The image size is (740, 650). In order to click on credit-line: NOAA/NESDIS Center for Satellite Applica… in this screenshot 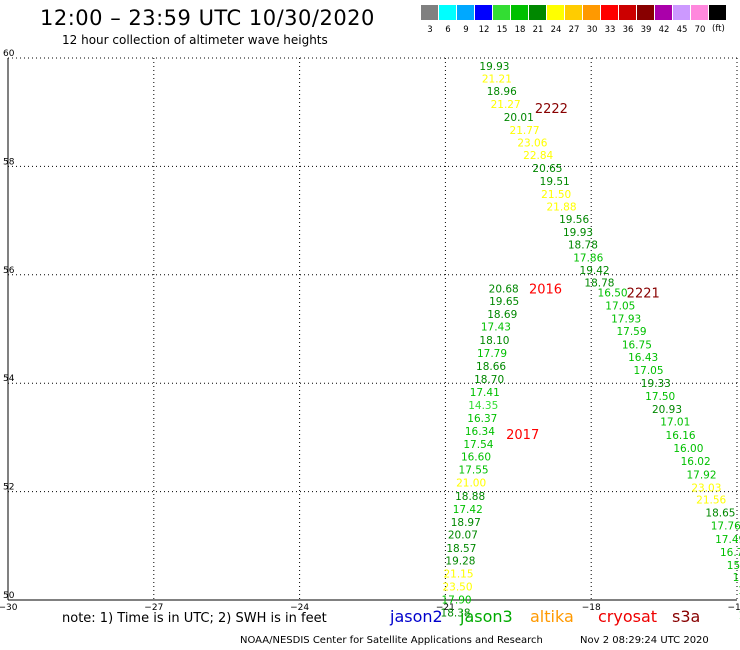, I will do `click(391, 640)`.